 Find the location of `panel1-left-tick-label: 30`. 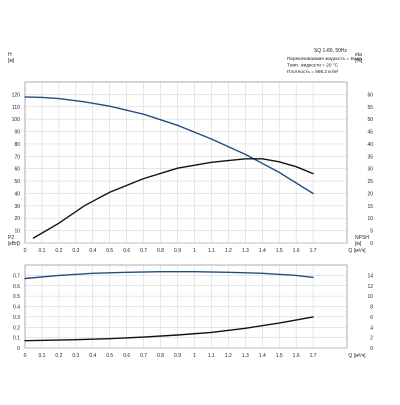

panel1-left-tick-label: 30 is located at coordinates (17, 207).